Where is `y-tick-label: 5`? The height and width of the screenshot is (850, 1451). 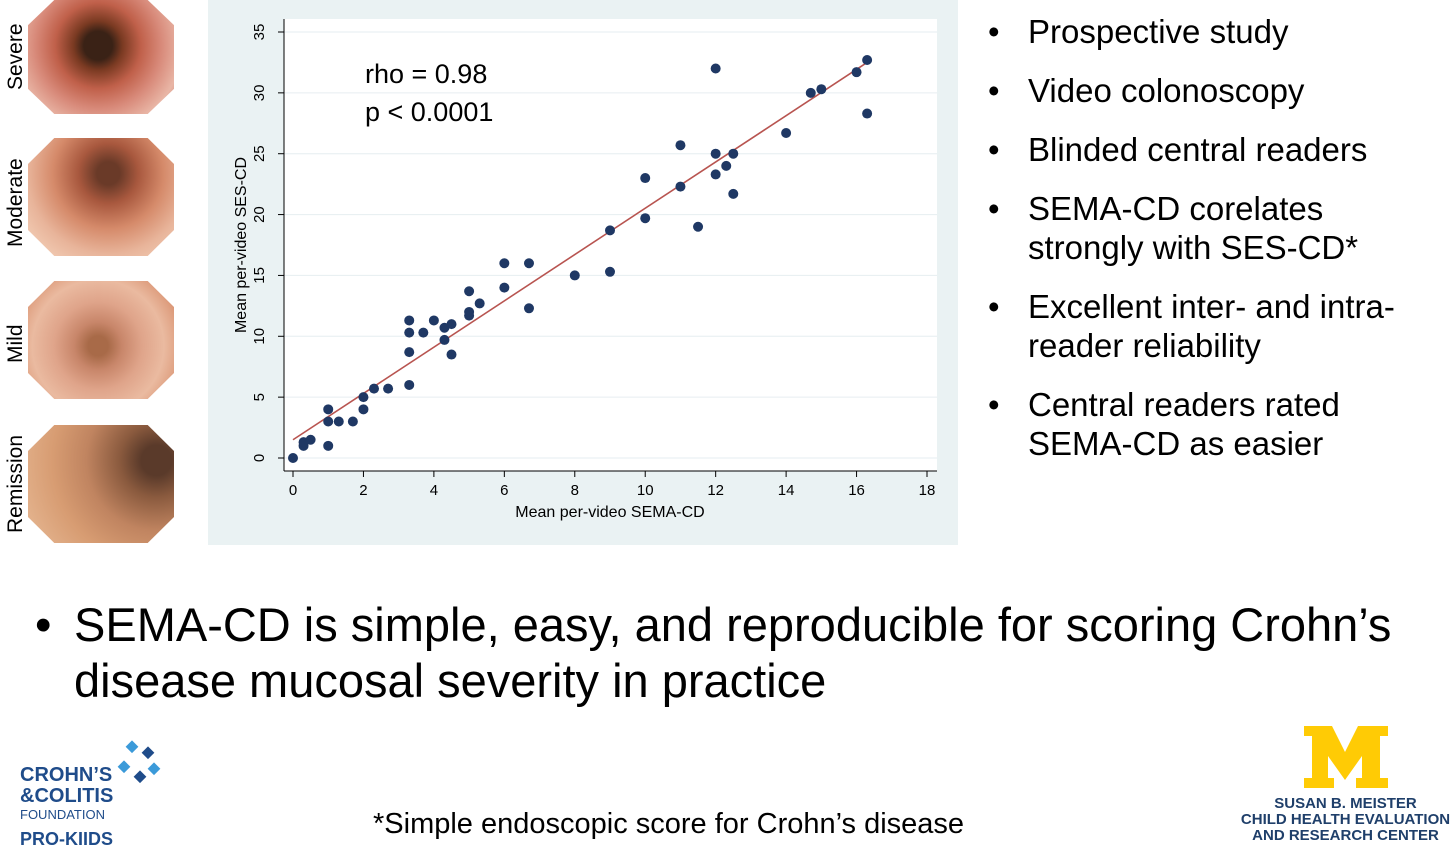
y-tick-label: 5 is located at coordinates (259, 397).